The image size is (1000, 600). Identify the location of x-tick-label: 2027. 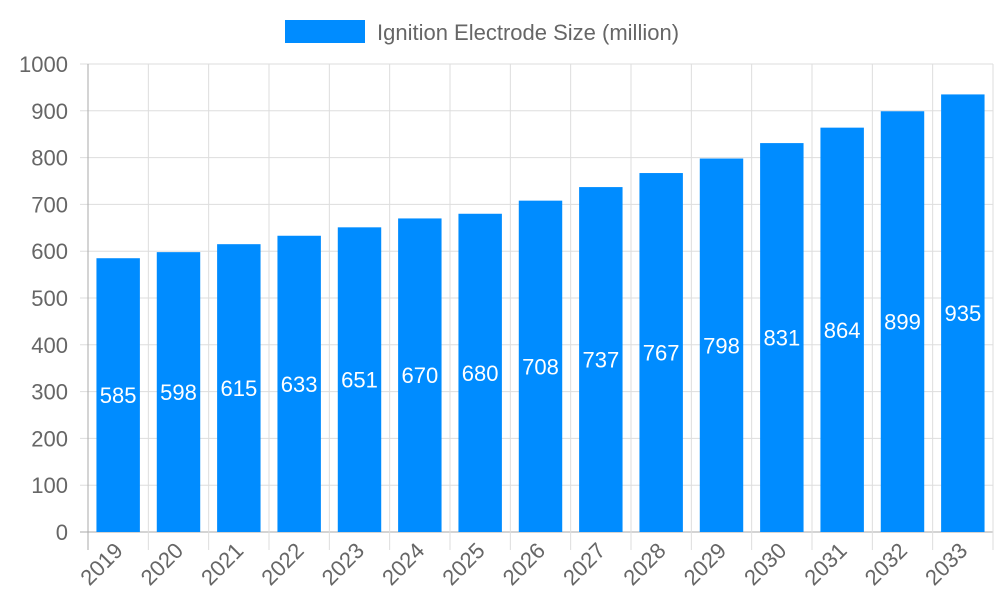
(584, 564).